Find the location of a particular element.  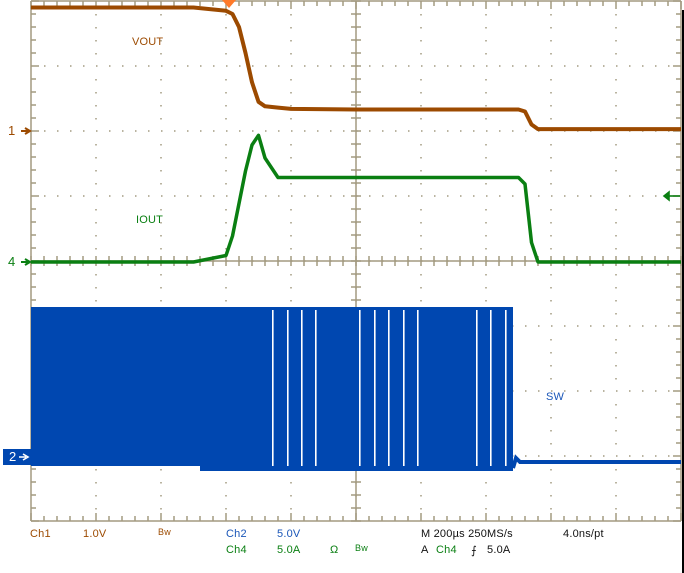

iout-label: IOUT is located at coordinates (150, 220).